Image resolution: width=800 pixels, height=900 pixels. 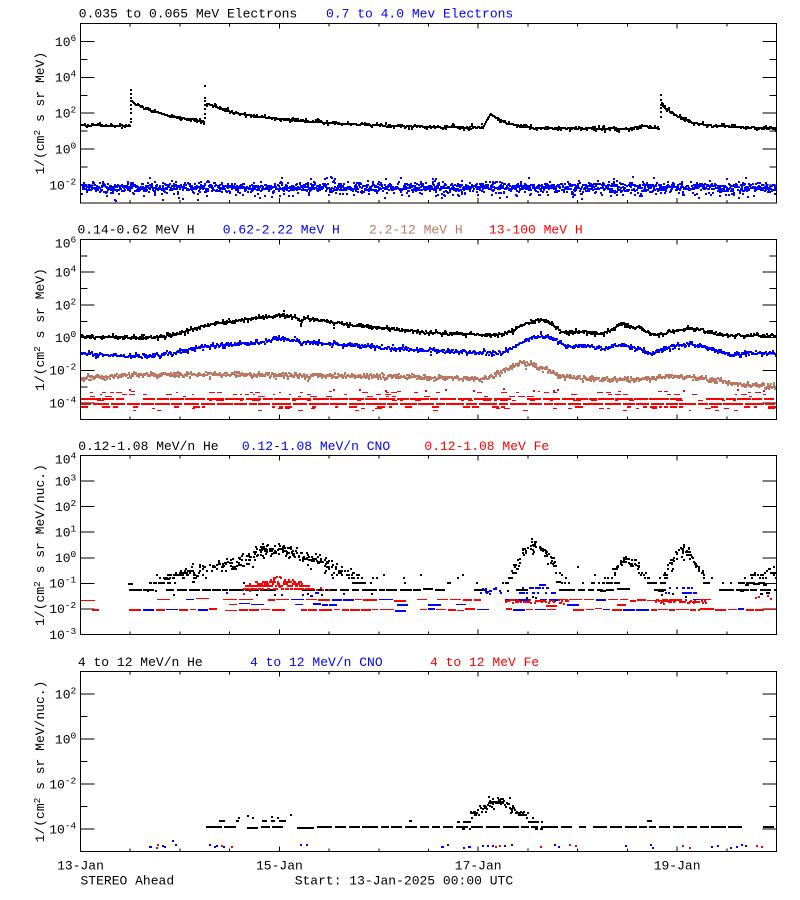 I want to click on svg-text: 15-Jan, so click(x=279, y=866).